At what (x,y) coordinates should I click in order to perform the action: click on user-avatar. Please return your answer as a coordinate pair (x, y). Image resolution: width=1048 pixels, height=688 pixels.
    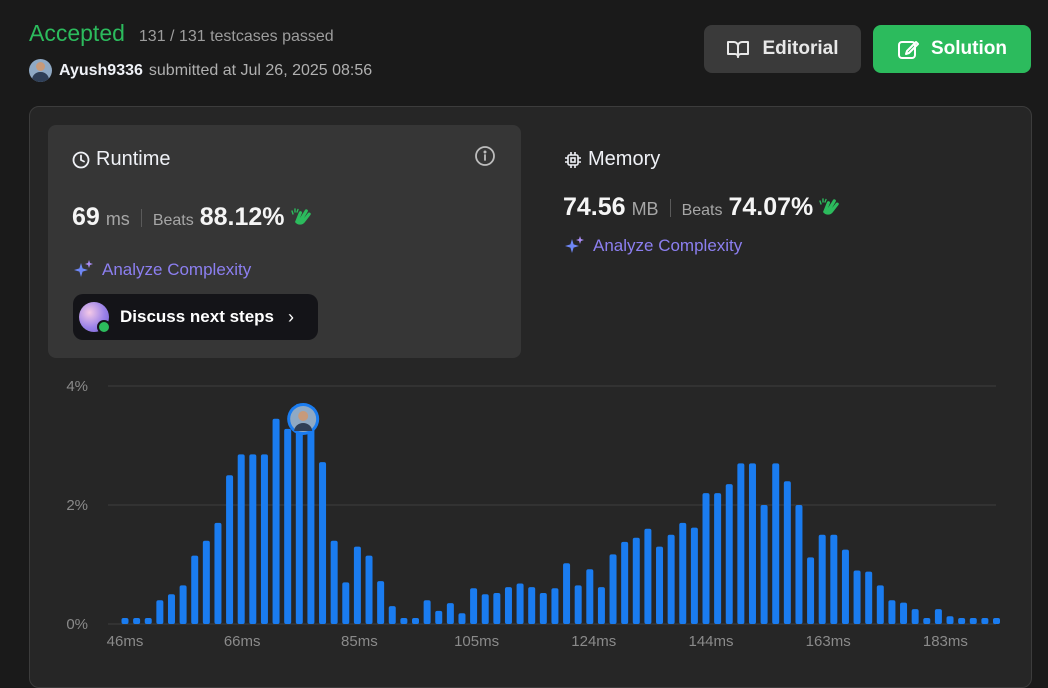
    Looking at the image, I should click on (40, 70).